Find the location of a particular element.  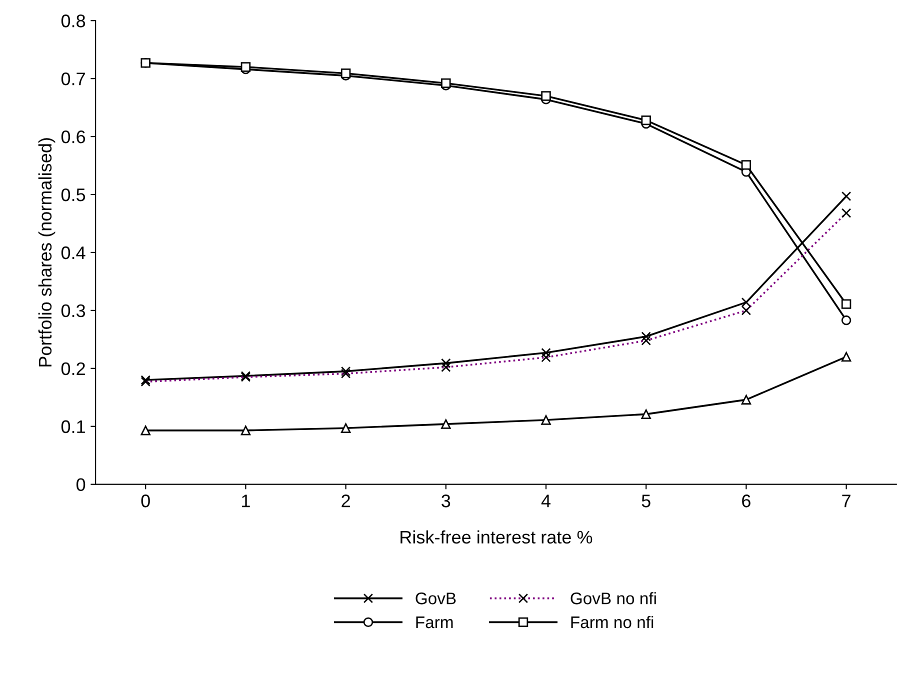

y-tick-label: 0.4 is located at coordinates (73, 253).